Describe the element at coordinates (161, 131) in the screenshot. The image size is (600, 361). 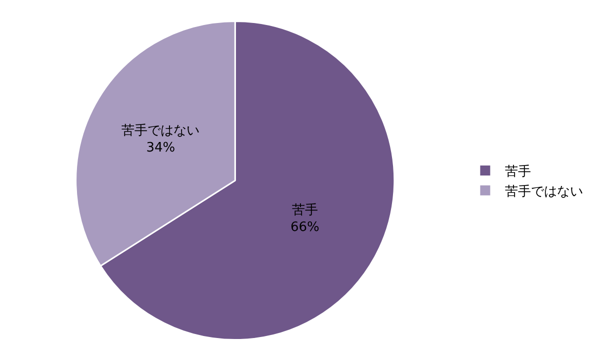
I see `slice-label: 苦手ではない` at that location.